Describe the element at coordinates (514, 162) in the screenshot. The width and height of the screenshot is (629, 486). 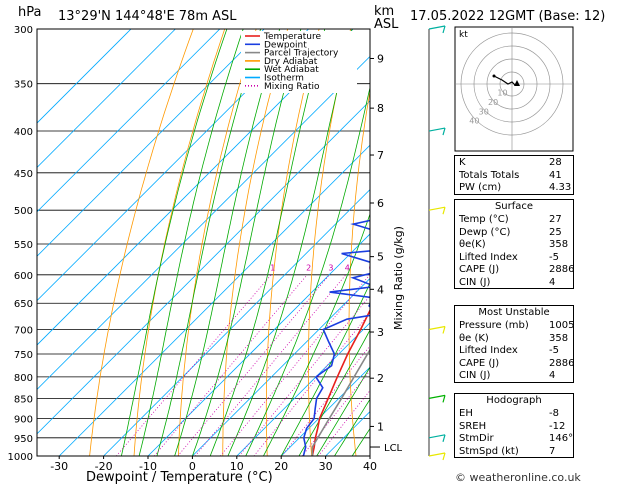
I see `index-row: K 28` at that location.